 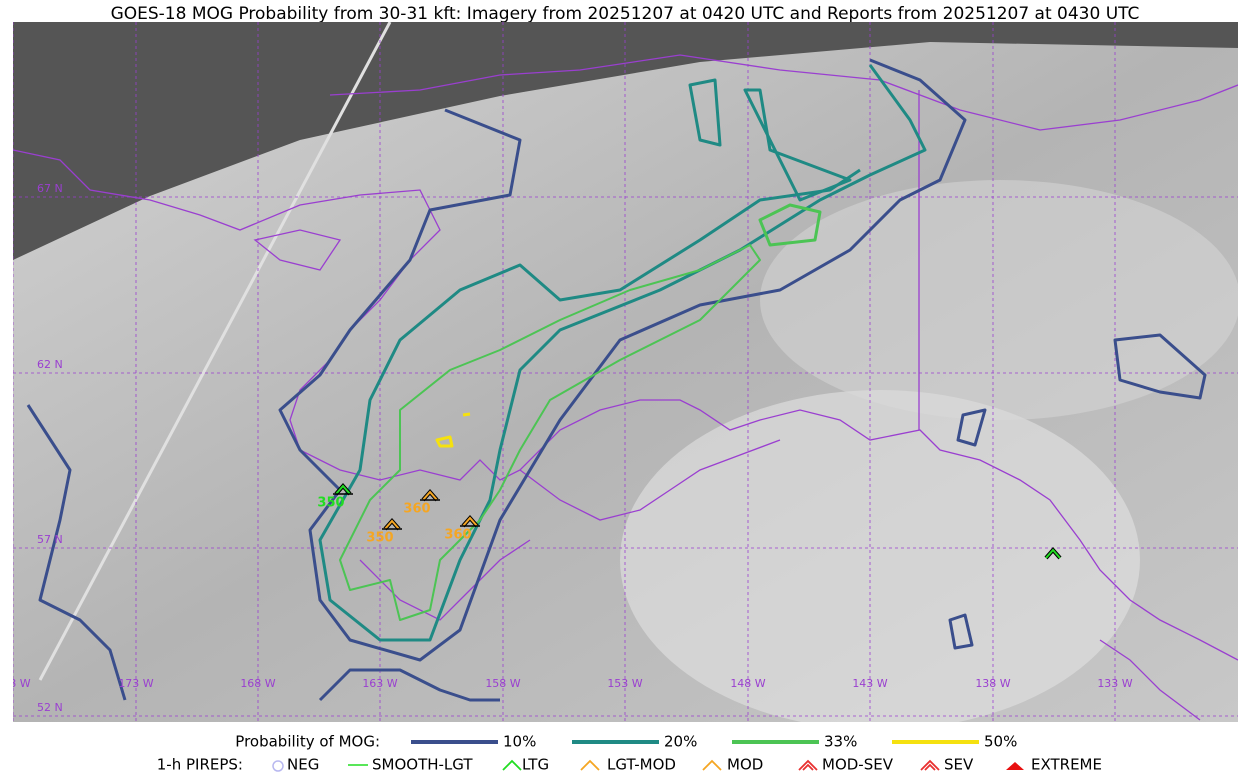 I want to click on lat-label: 62 N, so click(x=50, y=364).